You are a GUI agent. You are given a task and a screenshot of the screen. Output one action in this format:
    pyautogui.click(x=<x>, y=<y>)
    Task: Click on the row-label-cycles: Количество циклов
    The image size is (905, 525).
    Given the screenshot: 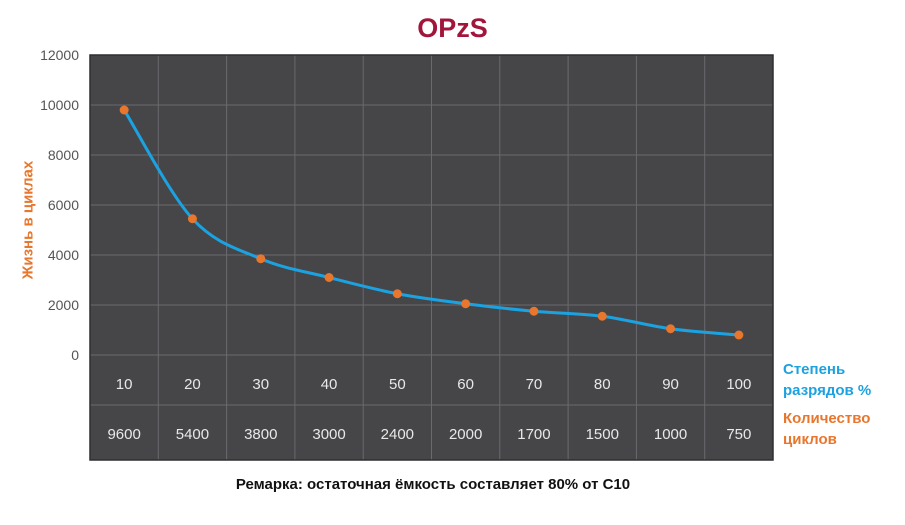 What is the action you would take?
    pyautogui.click(x=840, y=429)
    